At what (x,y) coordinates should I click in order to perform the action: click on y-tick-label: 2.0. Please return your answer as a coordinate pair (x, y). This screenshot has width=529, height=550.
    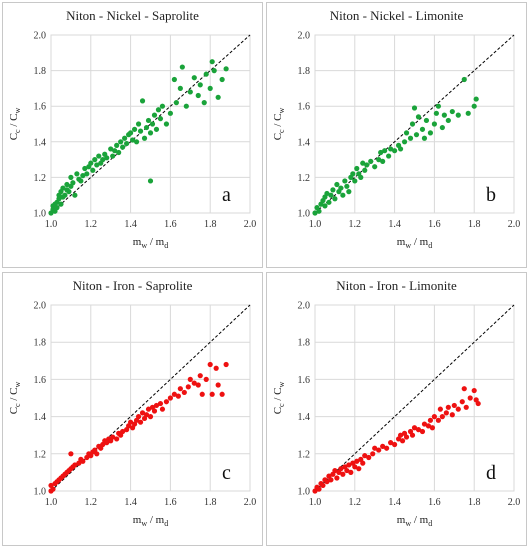
    Looking at the image, I should click on (304, 306).